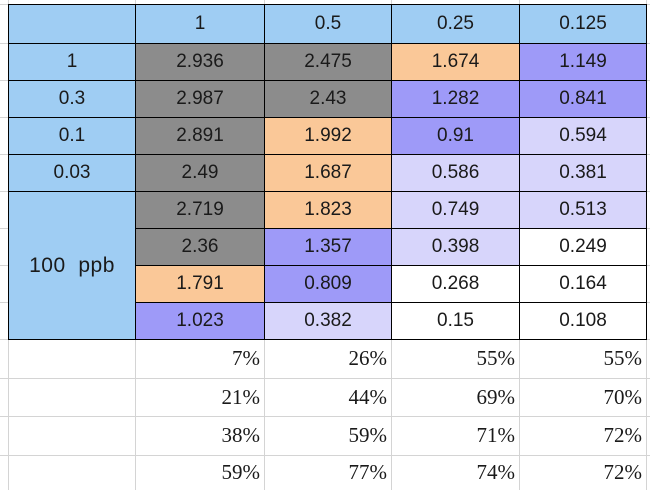 Image resolution: width=650 pixels, height=490 pixels. Describe the element at coordinates (496, 435) in the screenshot. I see `percent-cell: 71%` at that location.